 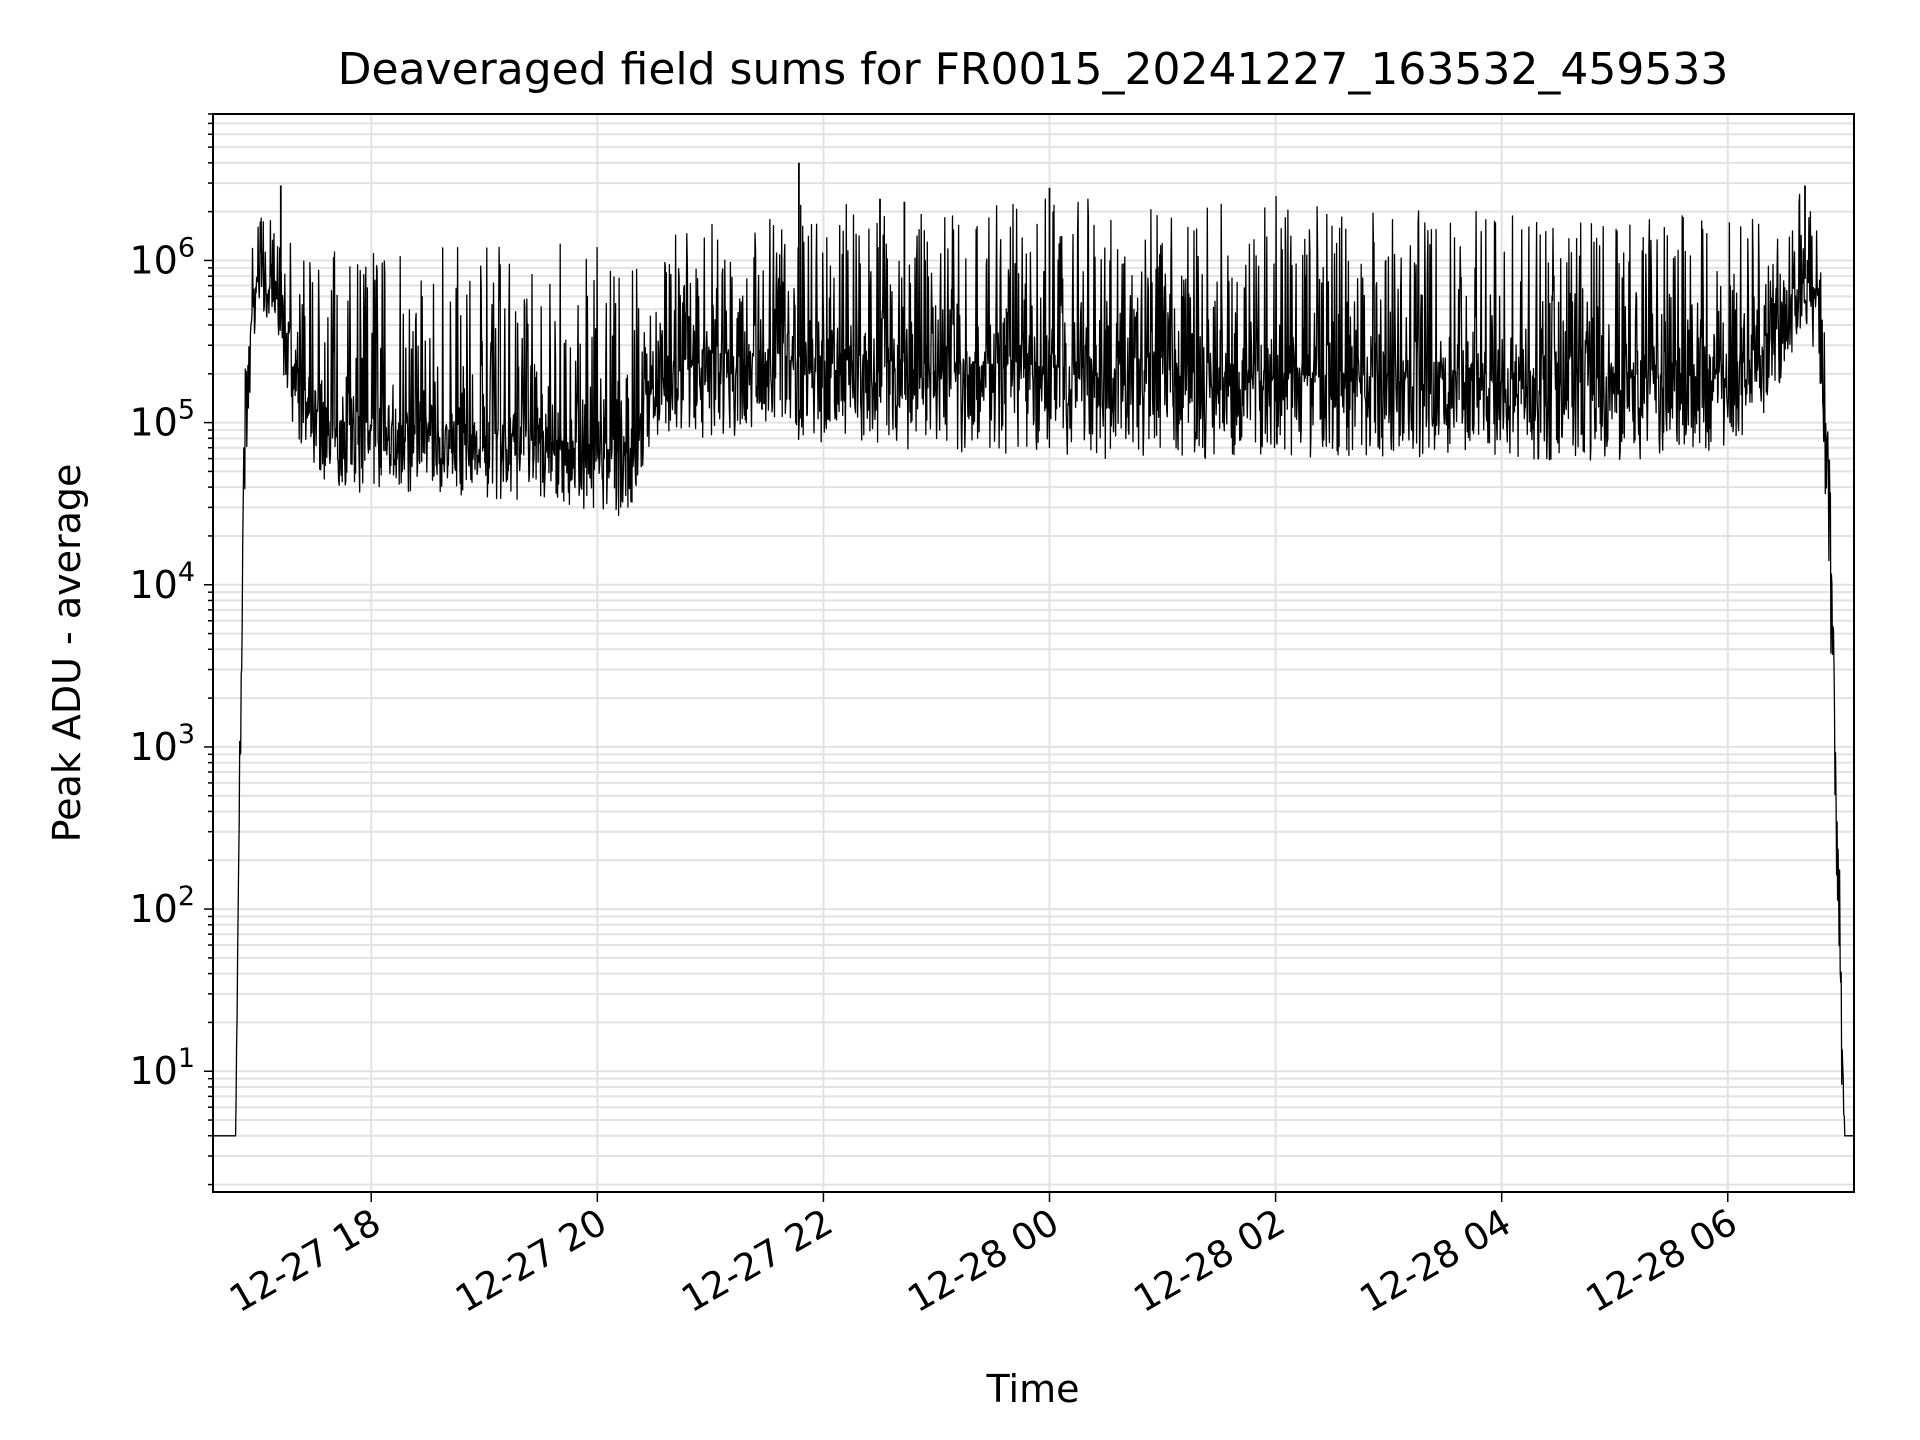 What do you see at coordinates (162, 582) in the screenshot?
I see `y-tick-label: 104` at bounding box center [162, 582].